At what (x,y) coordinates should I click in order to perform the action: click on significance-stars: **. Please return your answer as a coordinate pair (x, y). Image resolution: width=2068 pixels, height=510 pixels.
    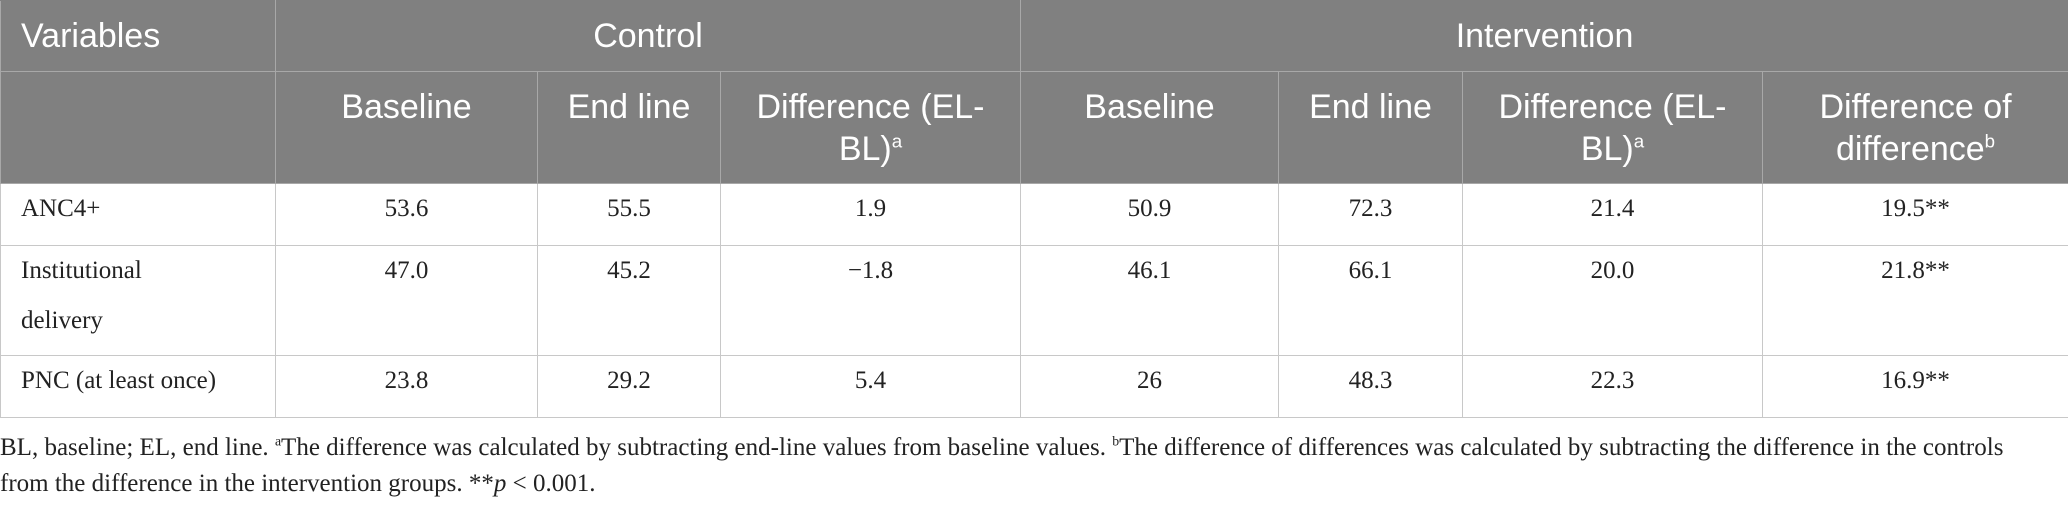
    Looking at the image, I should click on (481, 483).